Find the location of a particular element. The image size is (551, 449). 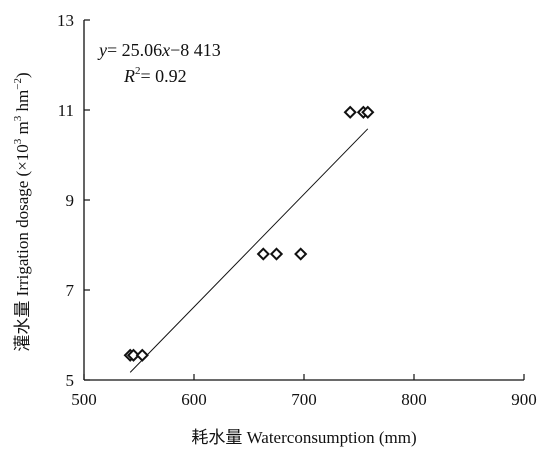

y-tick-label: 7 is located at coordinates (70, 290).